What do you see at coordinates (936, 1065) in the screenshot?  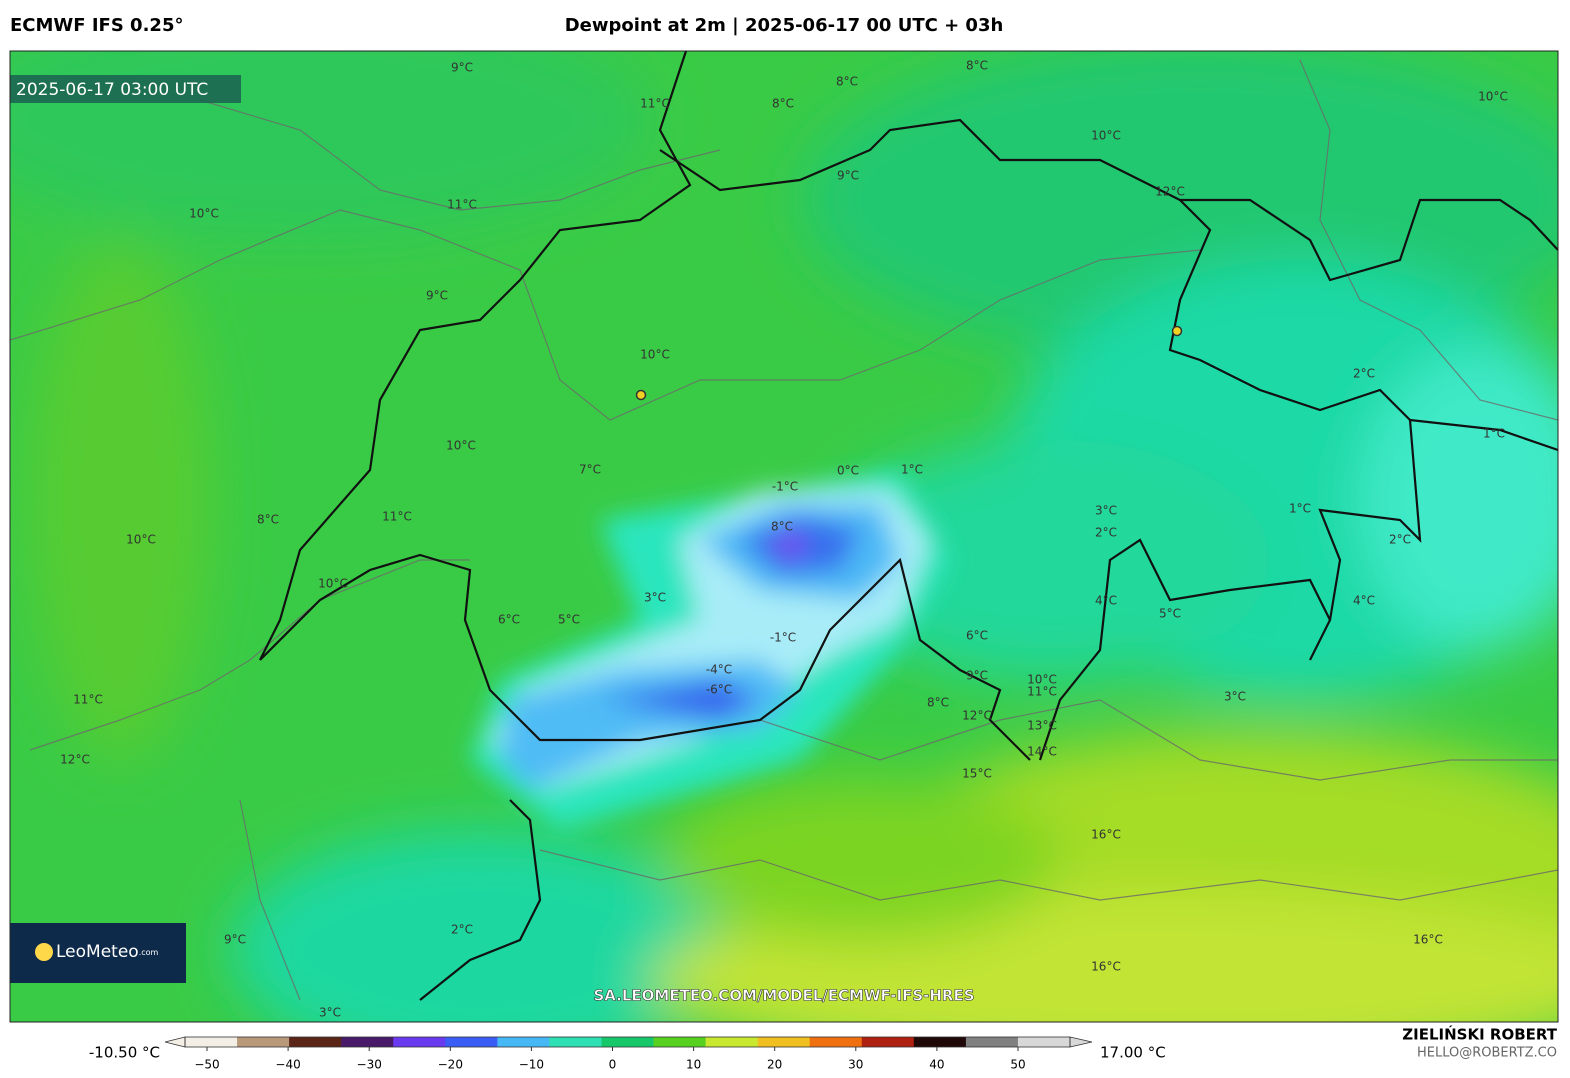 I see `colorbar-tick-label: 40` at bounding box center [936, 1065].